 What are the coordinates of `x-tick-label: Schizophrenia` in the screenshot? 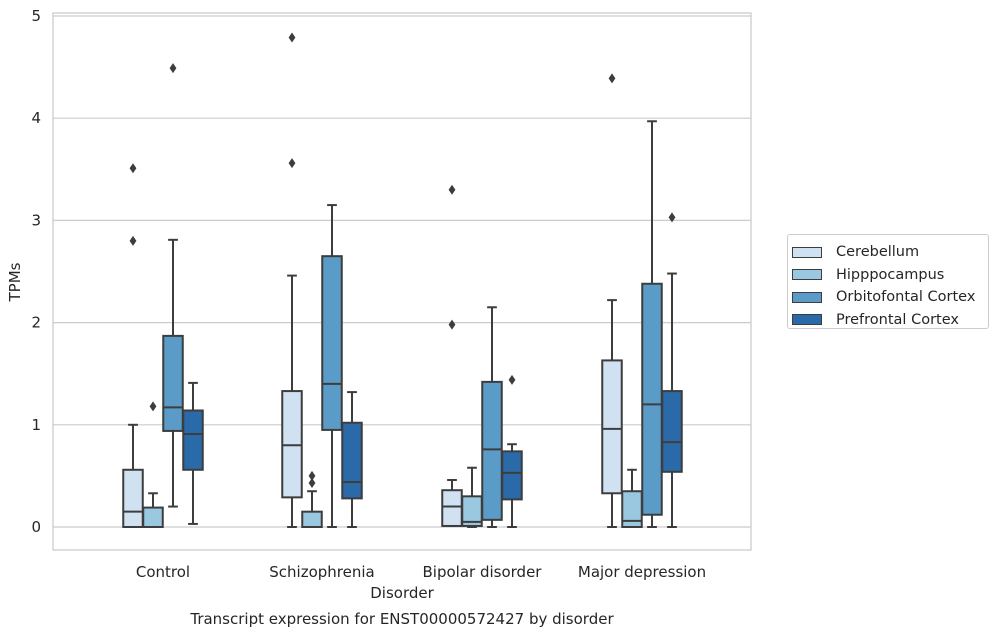 It's located at (321, 572).